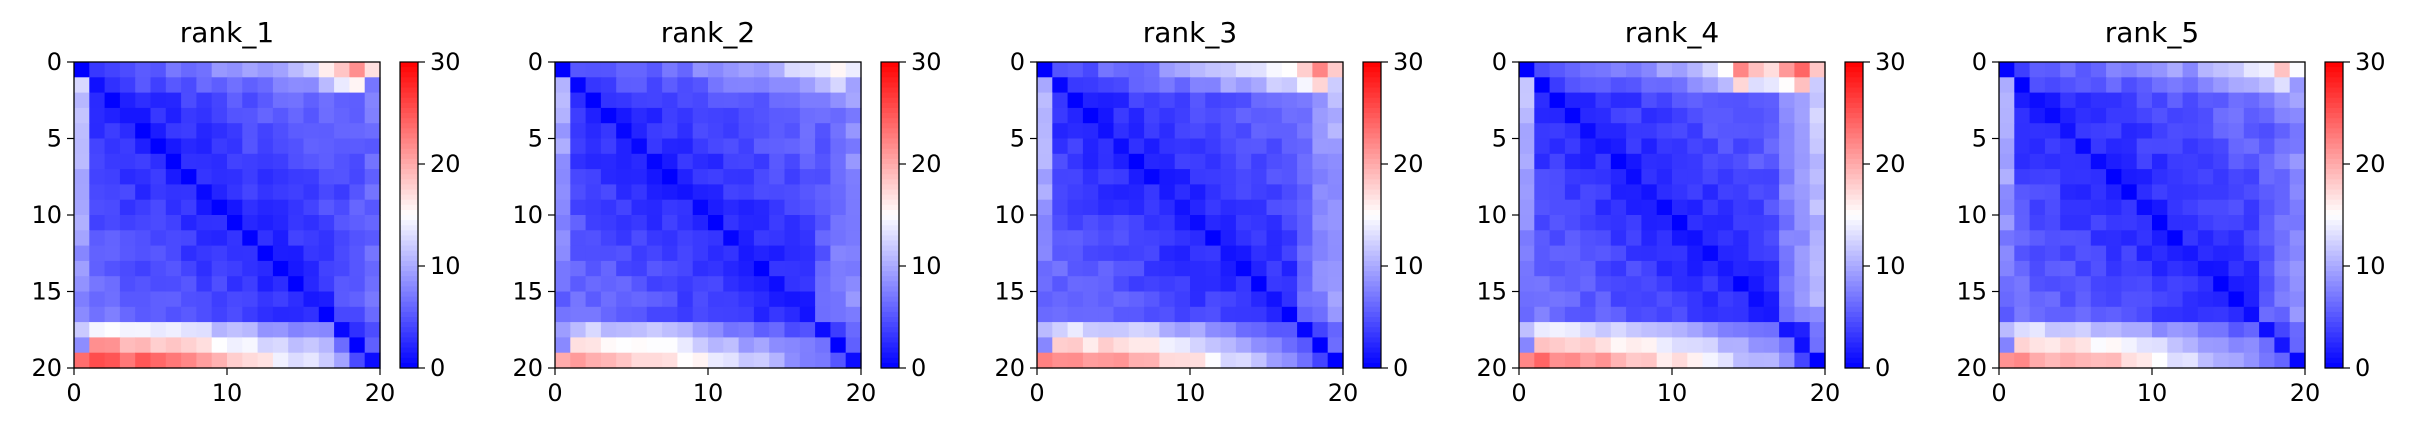 This screenshot has height=438, width=2417. What do you see at coordinates (1343, 393) in the screenshot?
I see `x-tick-label: 20` at bounding box center [1343, 393].